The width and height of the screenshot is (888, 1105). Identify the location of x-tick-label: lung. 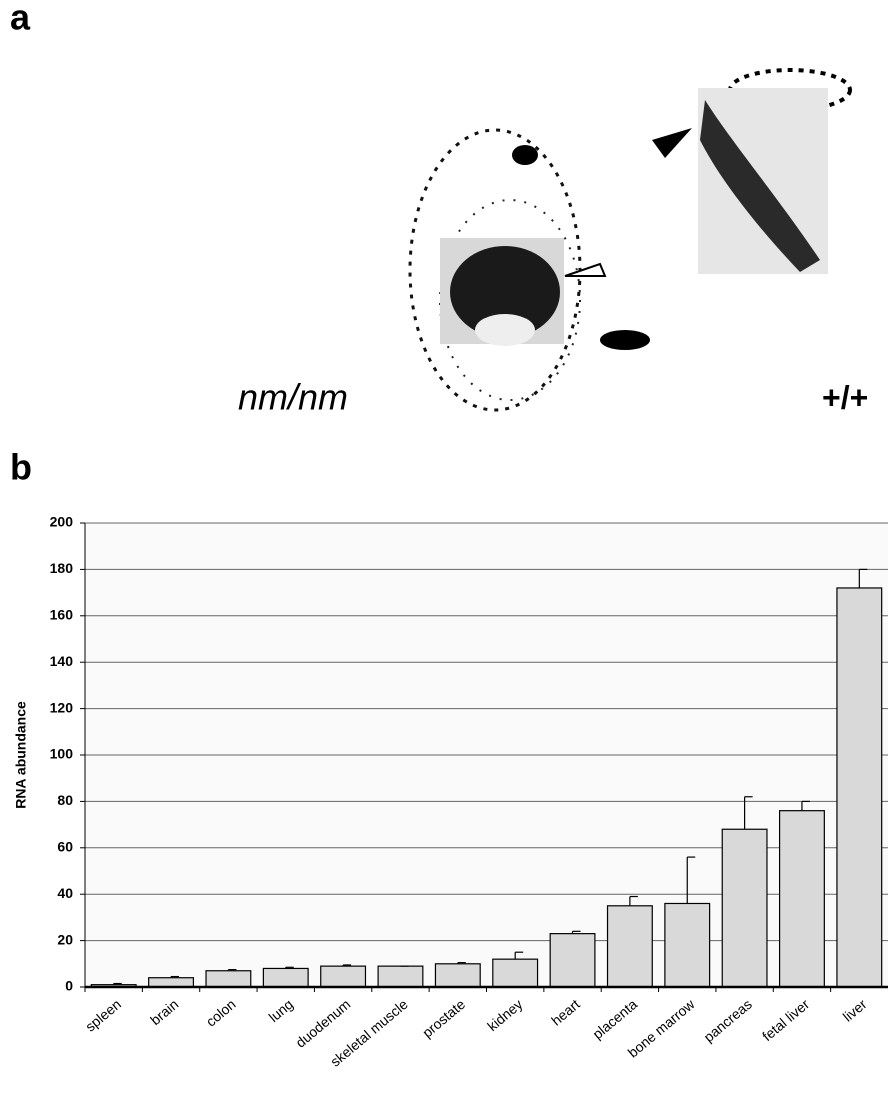
(280, 1010).